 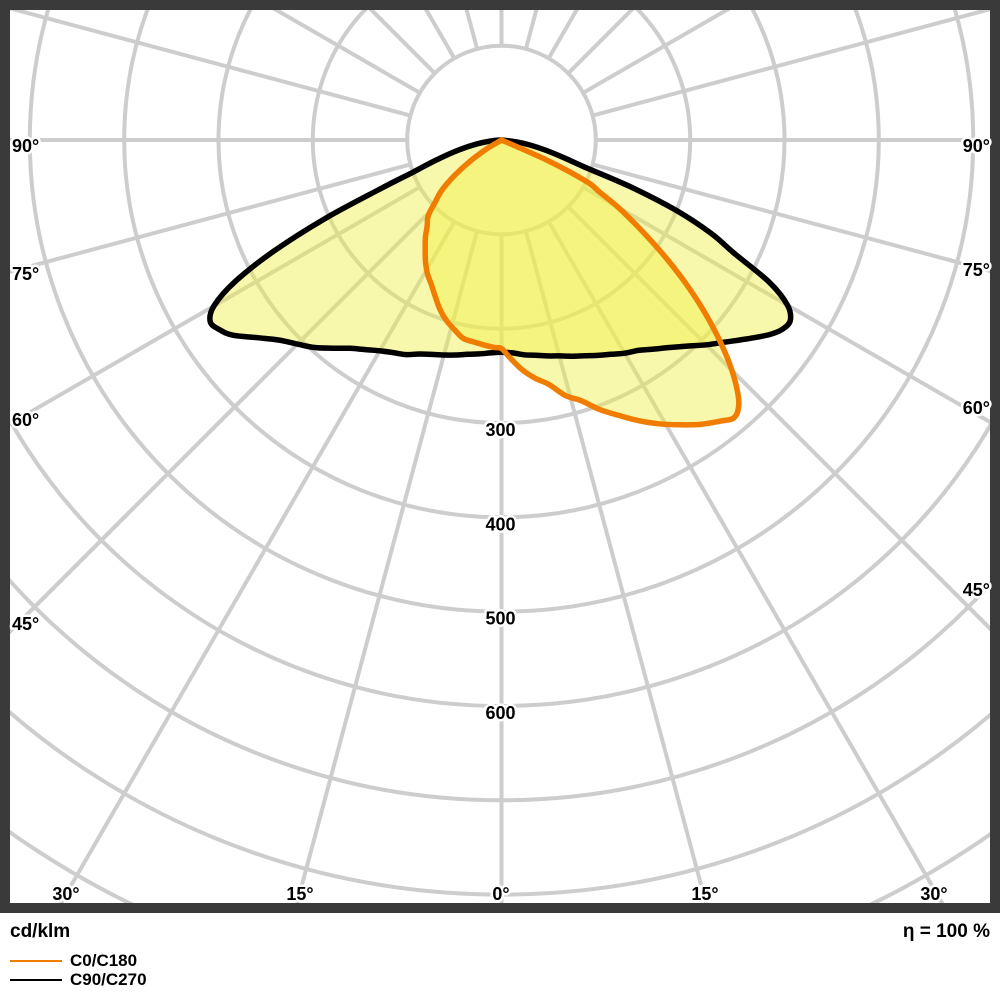 What do you see at coordinates (976, 270) in the screenshot?
I see `angle-label-right: 75°` at bounding box center [976, 270].